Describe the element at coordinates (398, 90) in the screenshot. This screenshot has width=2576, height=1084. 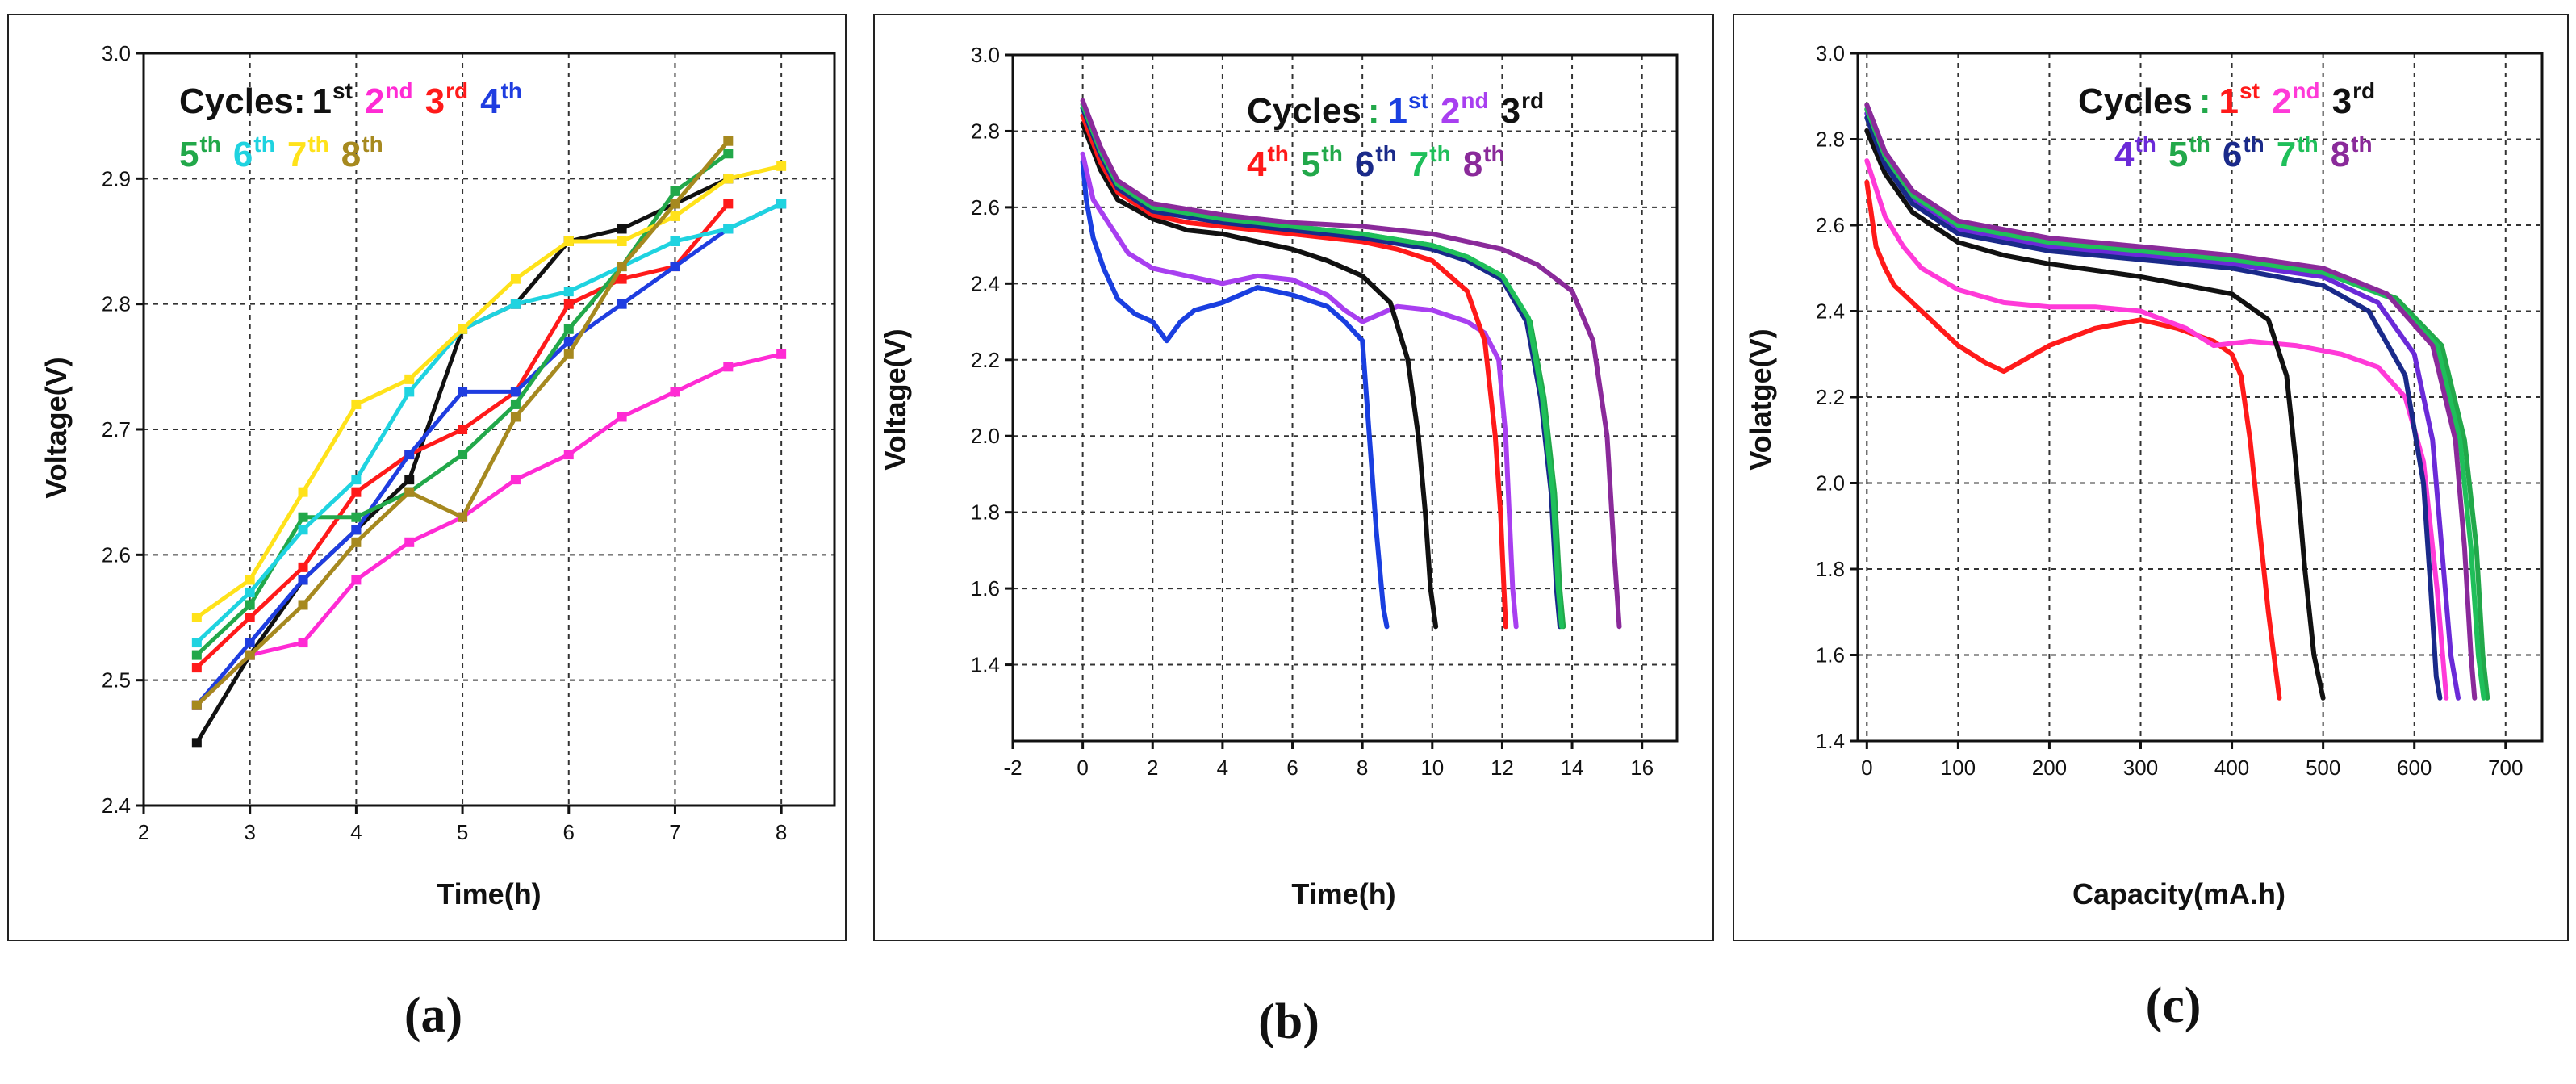
I see `legend-item-suffix: nd` at that location.